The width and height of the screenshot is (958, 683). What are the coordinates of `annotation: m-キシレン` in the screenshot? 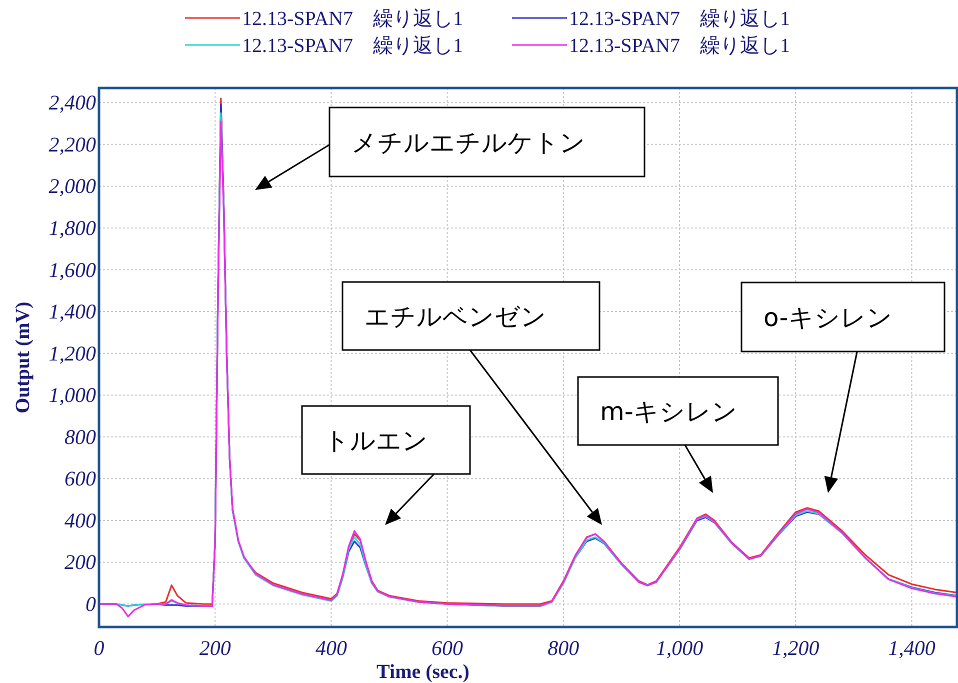 It's located at (669, 411).